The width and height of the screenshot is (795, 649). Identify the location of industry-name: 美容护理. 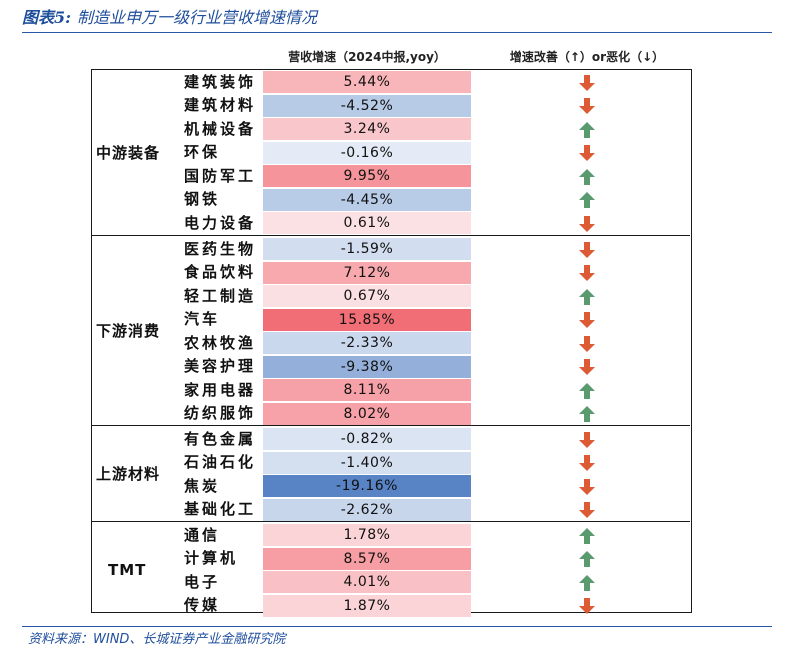
(220, 366).